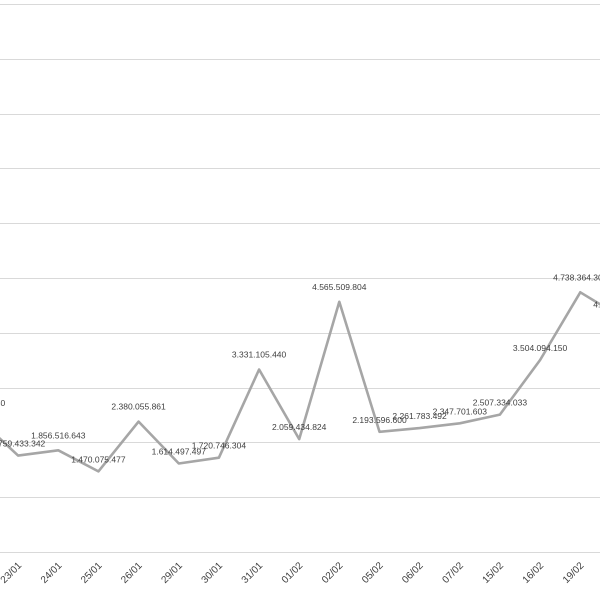  What do you see at coordinates (52, 573) in the screenshot?
I see `x-tick-label: 24/01` at bounding box center [52, 573].